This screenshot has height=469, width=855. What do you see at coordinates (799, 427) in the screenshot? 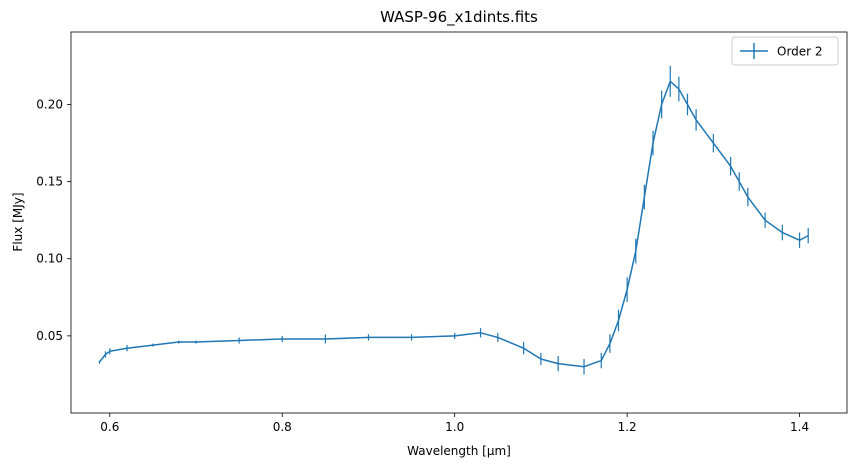
I see `x-tick-label: 1.4` at bounding box center [799, 427].